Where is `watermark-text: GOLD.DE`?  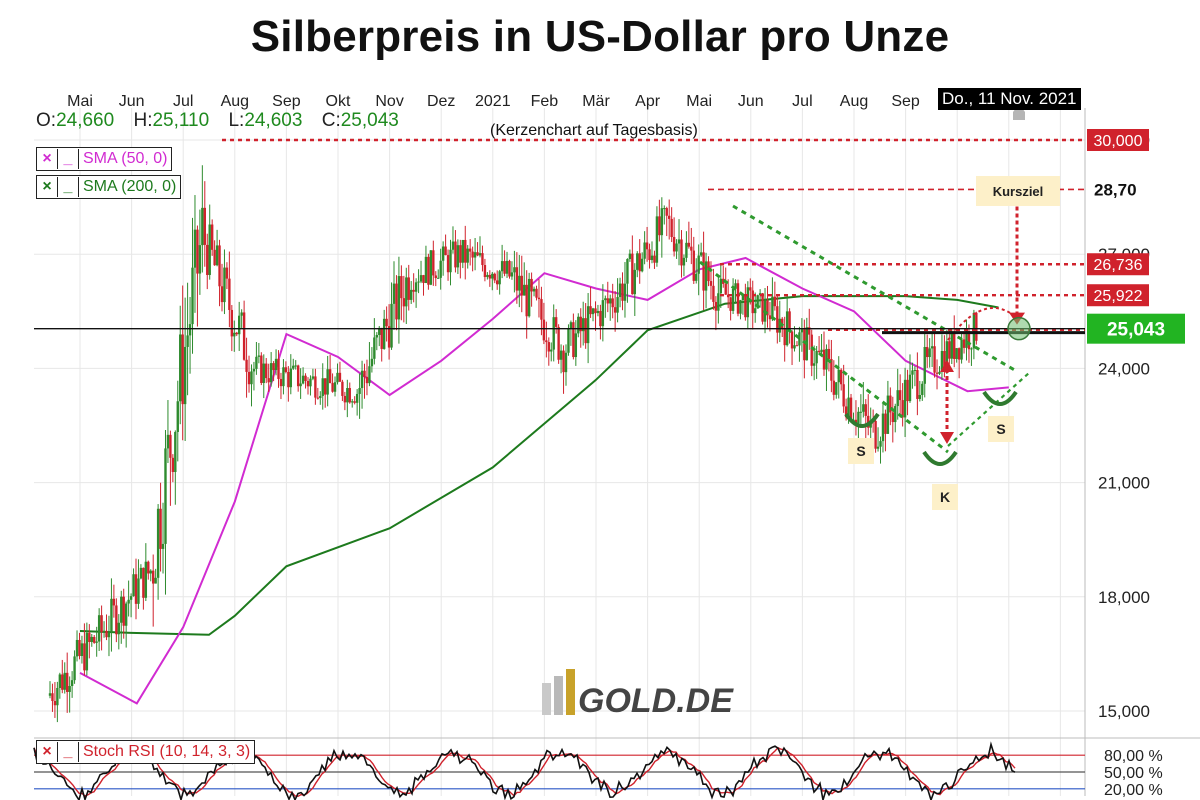 watermark-text: GOLD.DE is located at coordinates (656, 701).